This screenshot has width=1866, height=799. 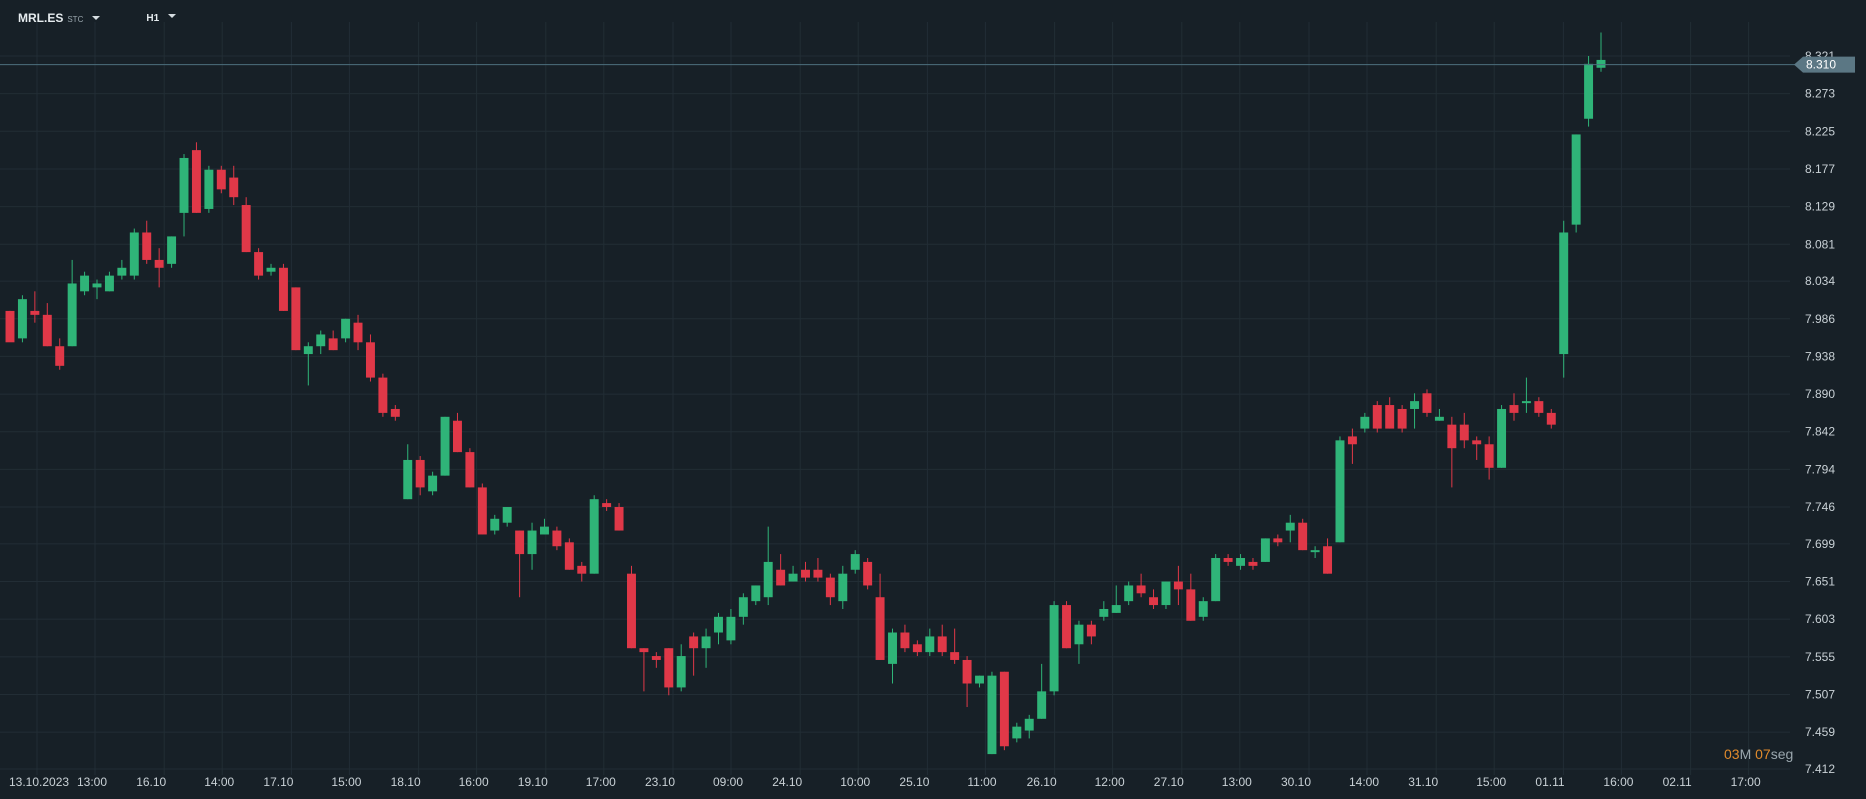 What do you see at coordinates (278, 782) in the screenshot?
I see `x-tick-label: 17.10` at bounding box center [278, 782].